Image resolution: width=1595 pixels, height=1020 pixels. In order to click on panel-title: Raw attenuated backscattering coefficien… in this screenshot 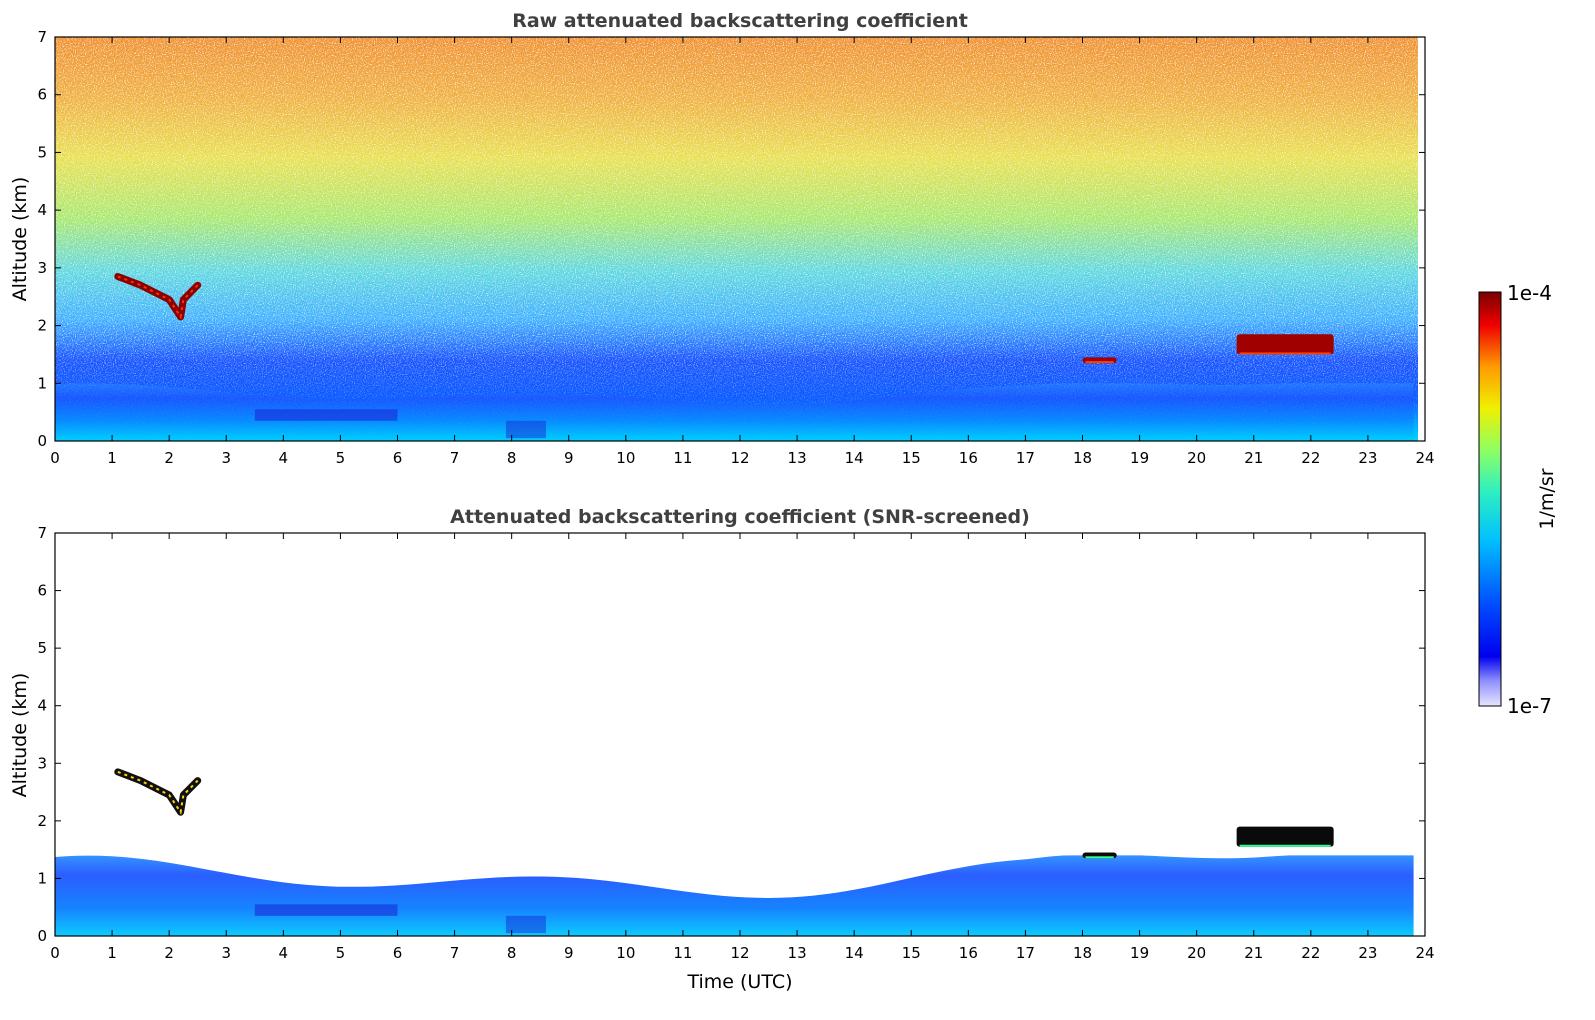, I will do `click(740, 21)`.